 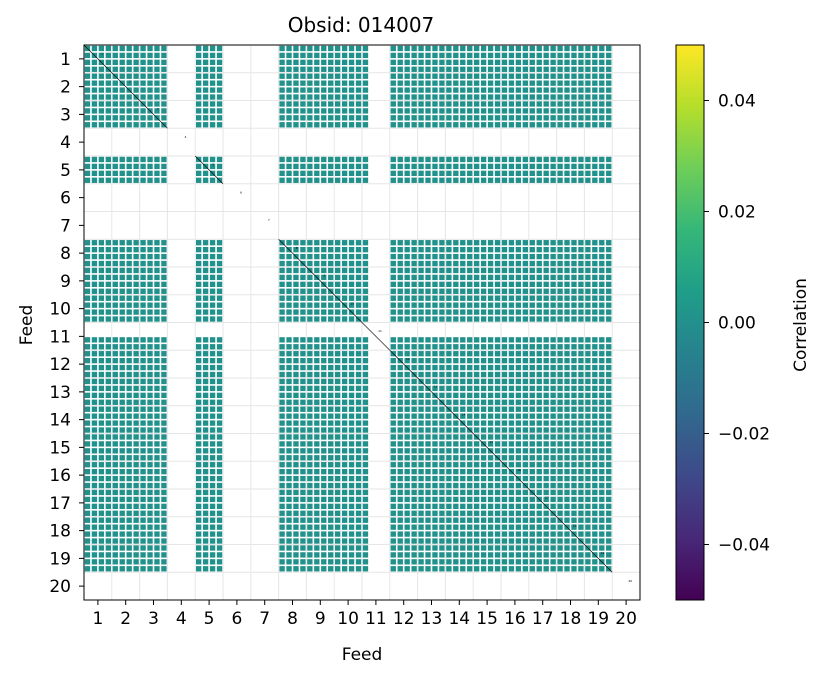 I want to click on diagonal-label: 9, so click(x=325, y=276).